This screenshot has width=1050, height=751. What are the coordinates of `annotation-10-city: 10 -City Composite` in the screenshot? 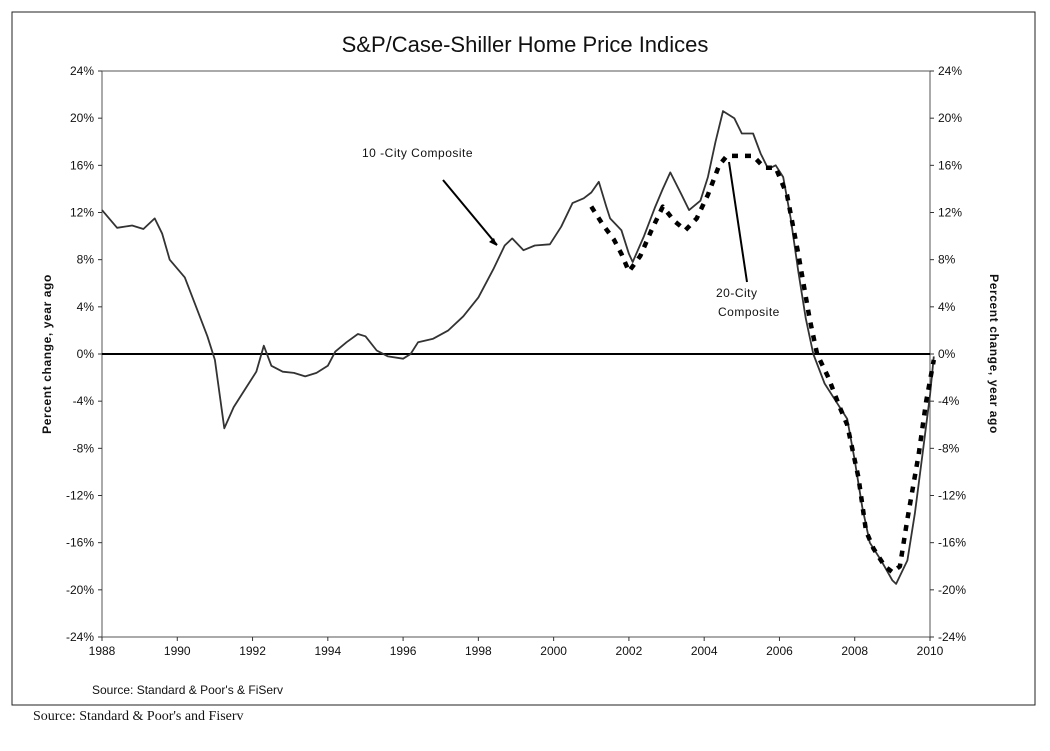 It's located at (417, 153).